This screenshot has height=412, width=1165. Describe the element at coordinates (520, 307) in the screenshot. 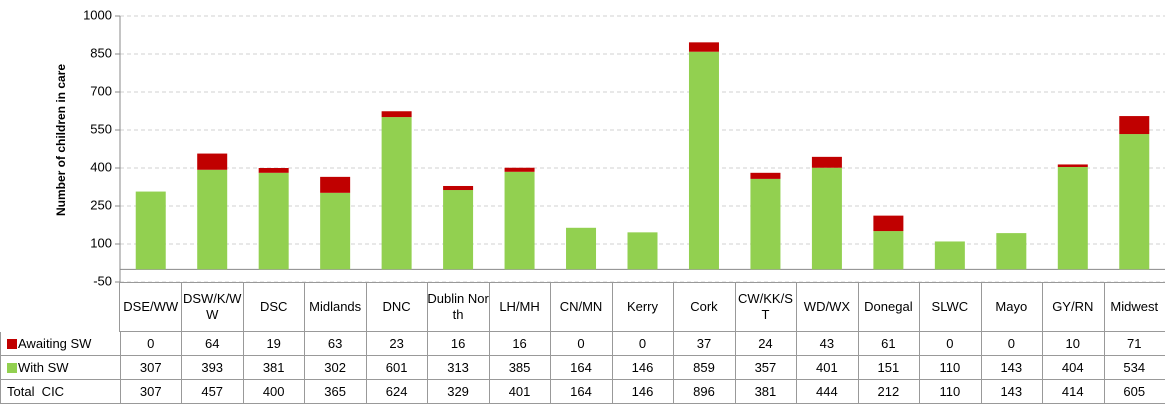

I see `category-label: LH/MH` at that location.